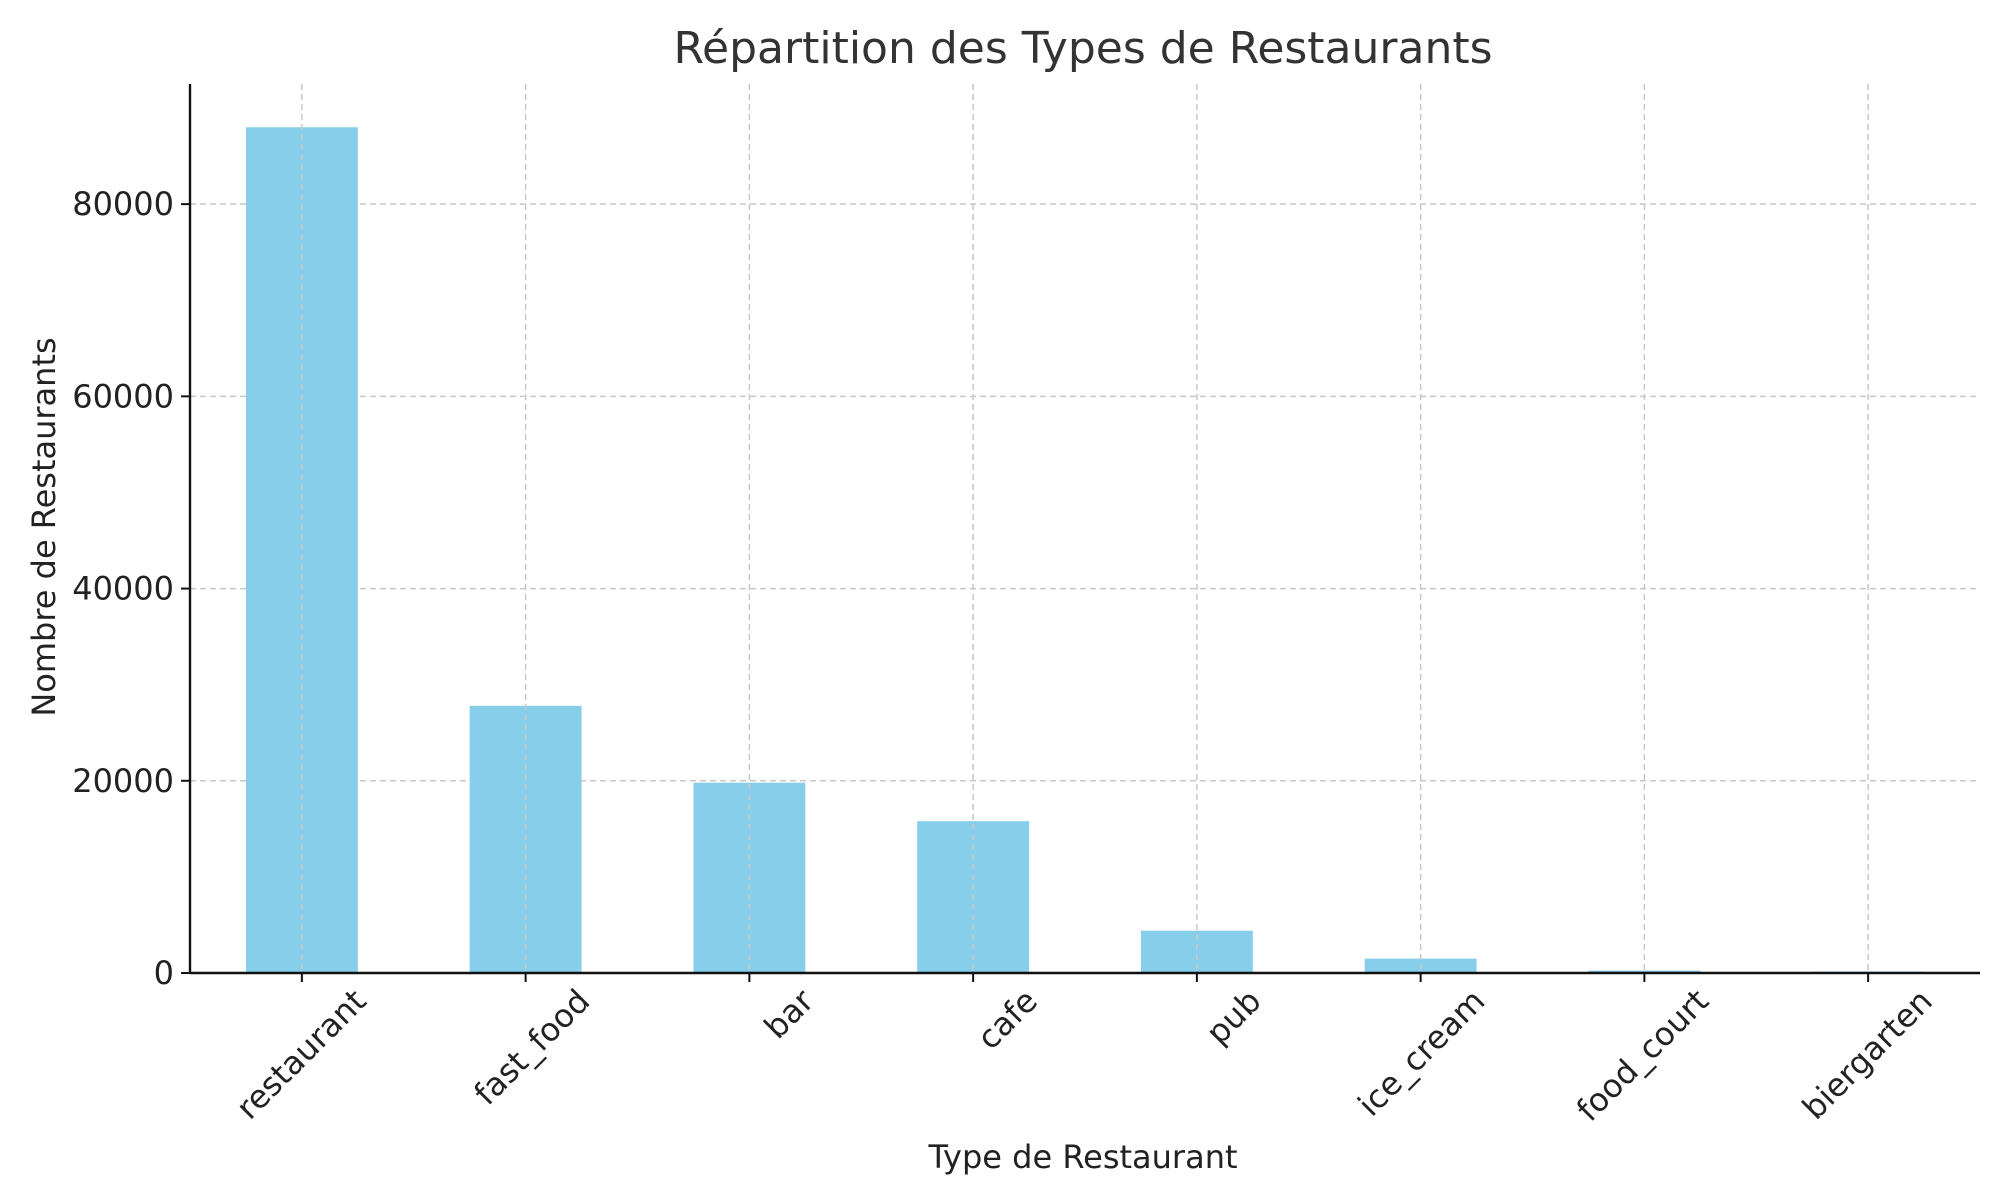  Describe the element at coordinates (301, 1054) in the screenshot. I see `x-tick-label-restaurant: restaurant` at that location.